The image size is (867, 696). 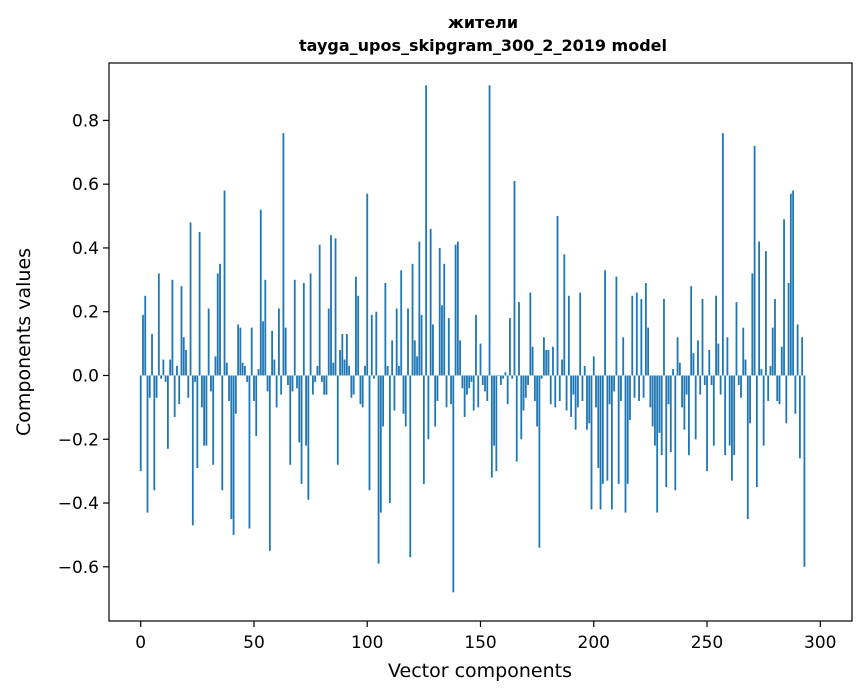 What do you see at coordinates (483, 45) in the screenshot?
I see `chart-subtitle: tayga_upos_skipgram_300_2_2019 model` at bounding box center [483, 45].